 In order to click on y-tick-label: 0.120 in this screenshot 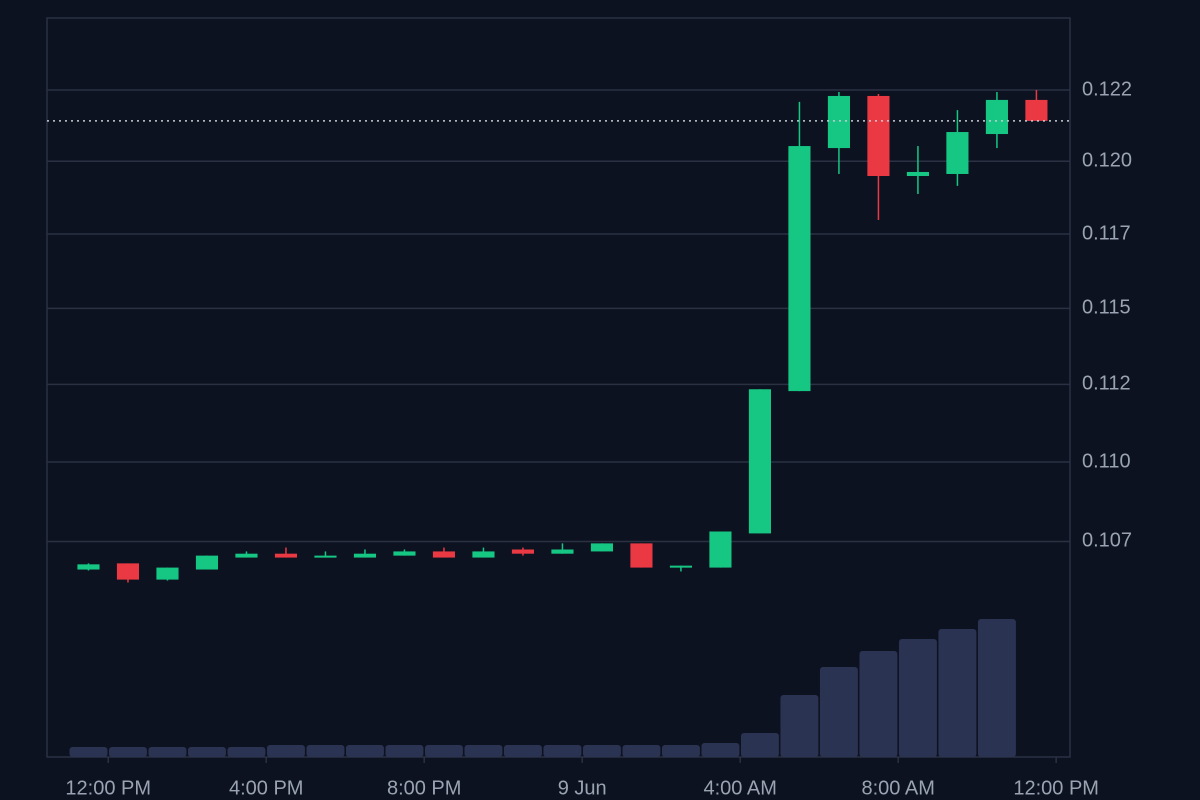, I will do `click(1107, 161)`.